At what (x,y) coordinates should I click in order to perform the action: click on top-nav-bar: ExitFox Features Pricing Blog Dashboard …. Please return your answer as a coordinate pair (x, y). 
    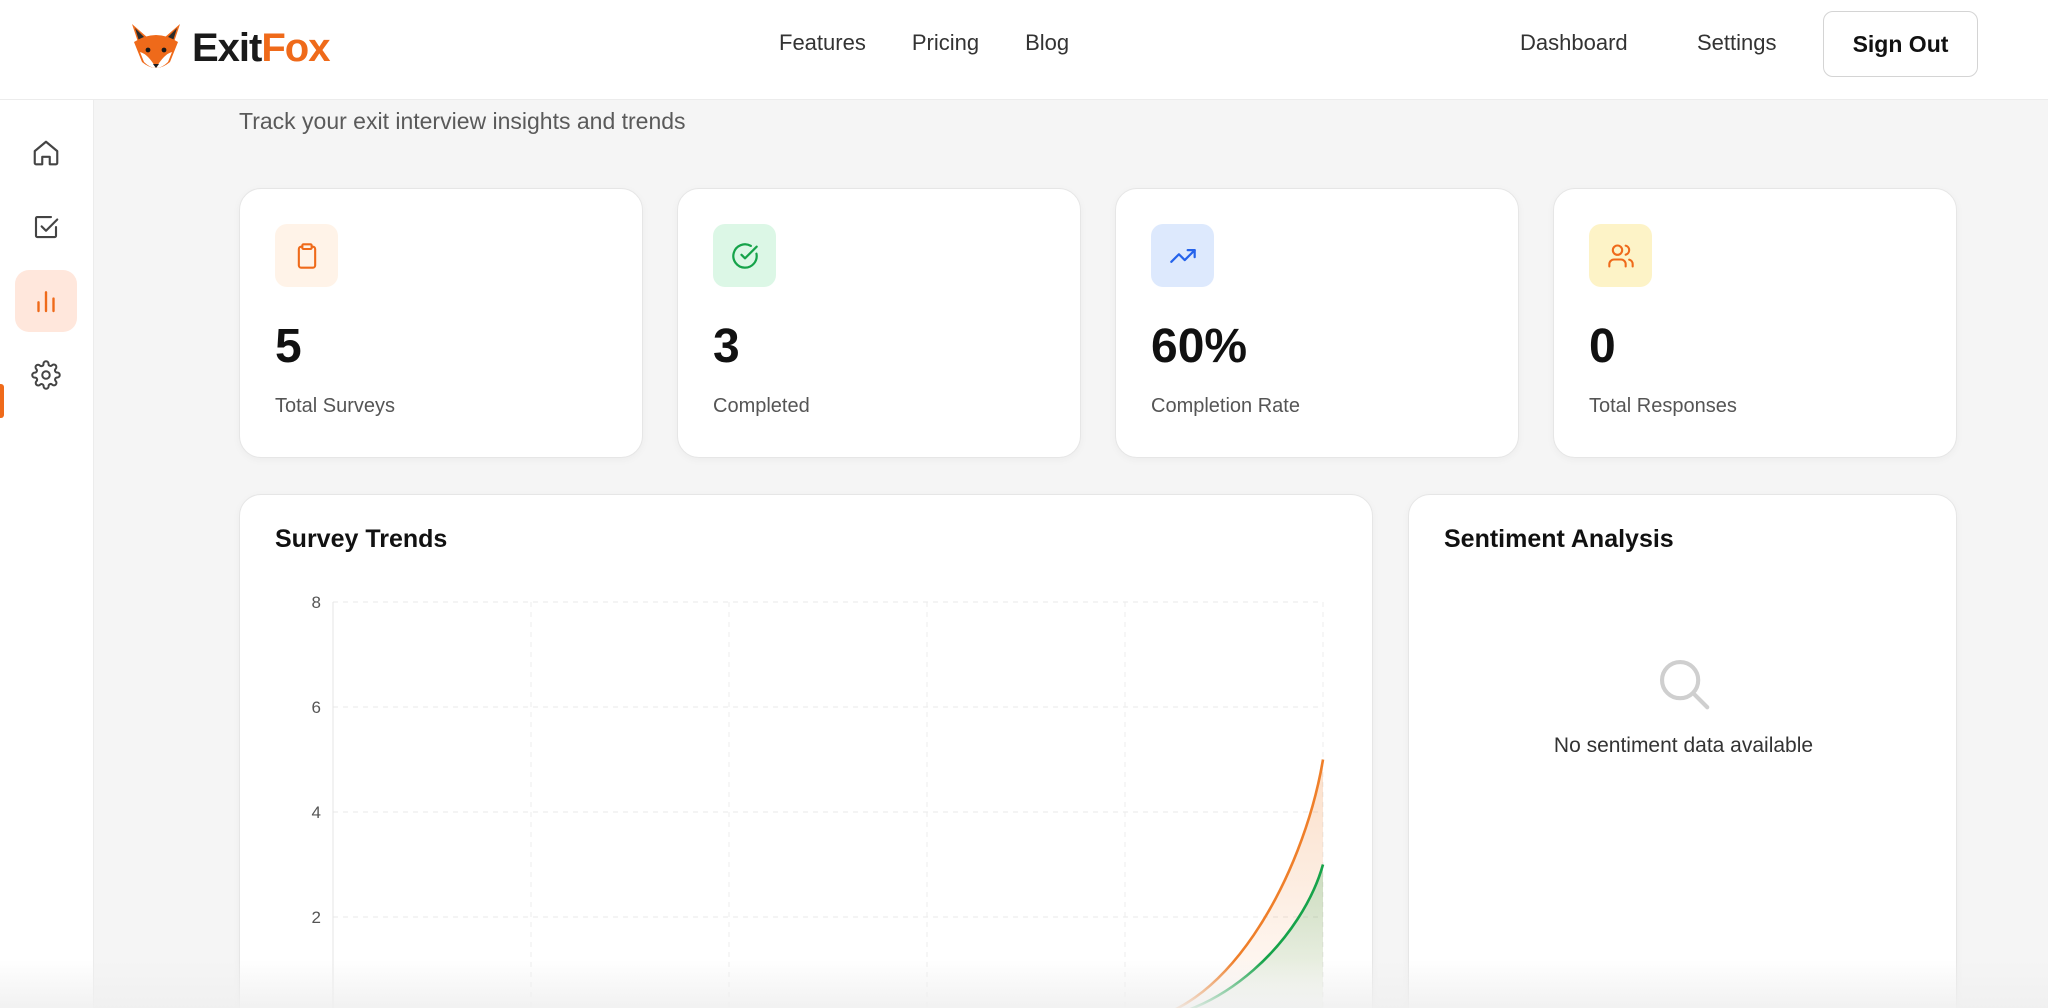
    Looking at the image, I should click on (1024, 50).